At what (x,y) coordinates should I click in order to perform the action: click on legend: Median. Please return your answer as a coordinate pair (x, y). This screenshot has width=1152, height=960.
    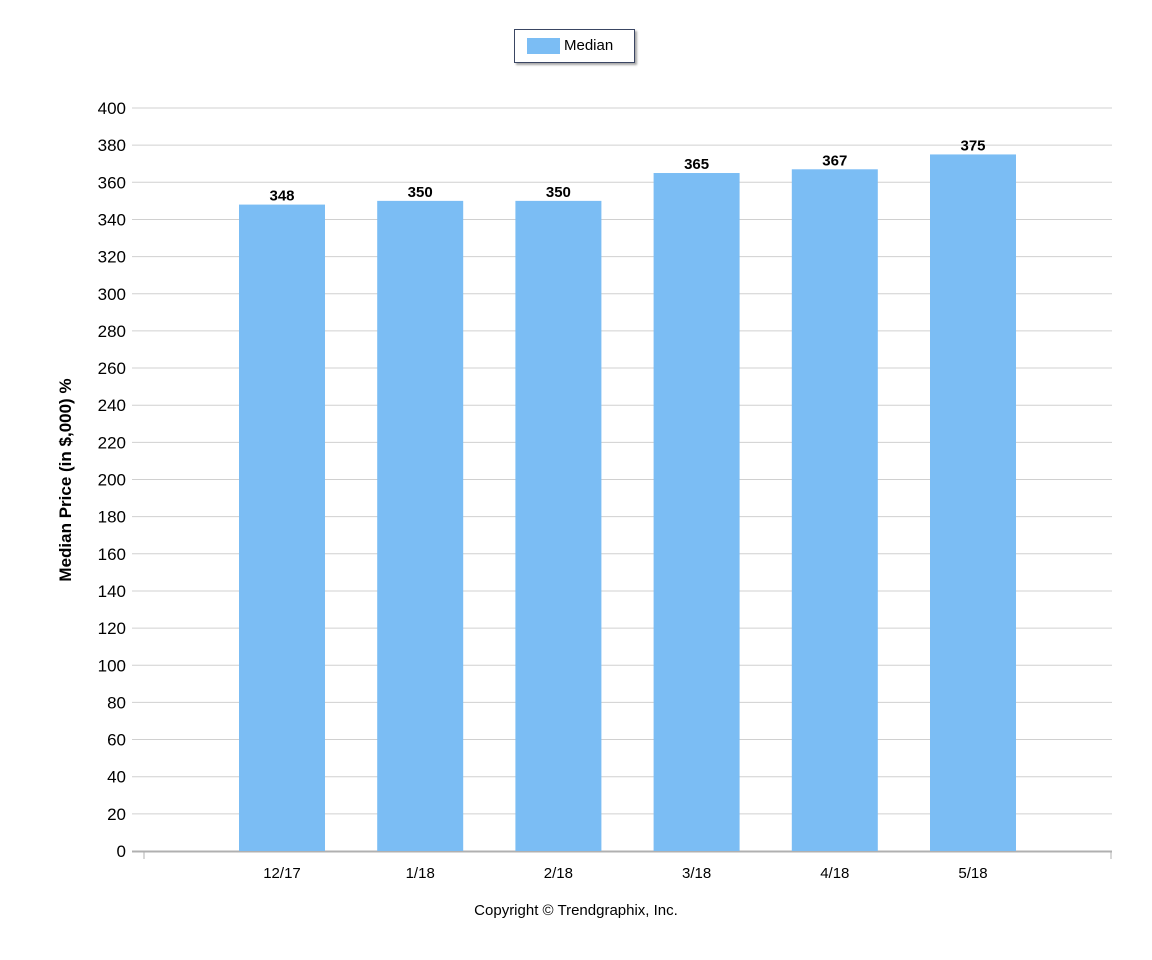
    Looking at the image, I should click on (574, 46).